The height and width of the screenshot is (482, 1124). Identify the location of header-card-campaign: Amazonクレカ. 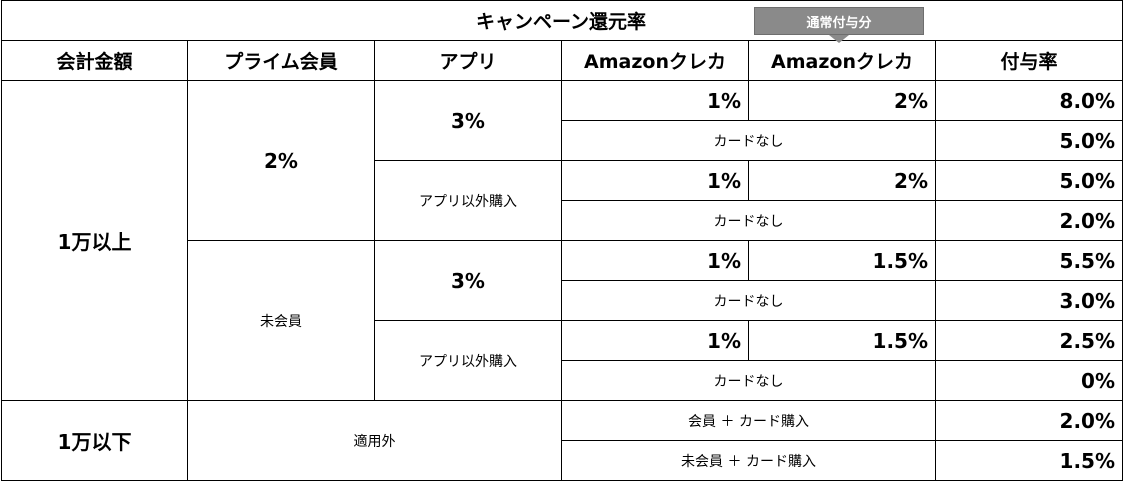
(655, 62).